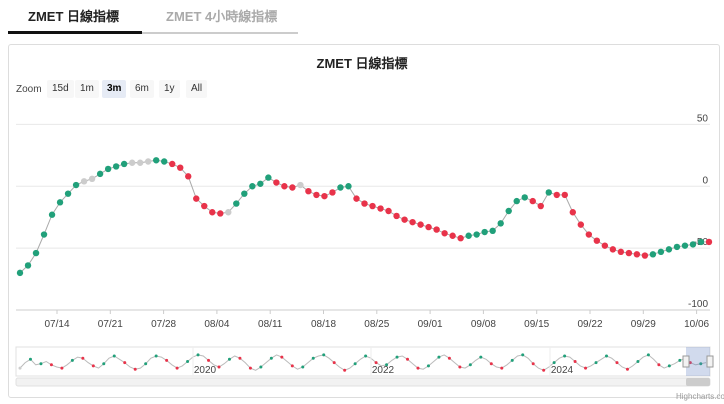 The image size is (724, 404). Describe the element at coordinates (222, 16) in the screenshot. I see `tab-4h: ZMET 4小時線指標` at that location.